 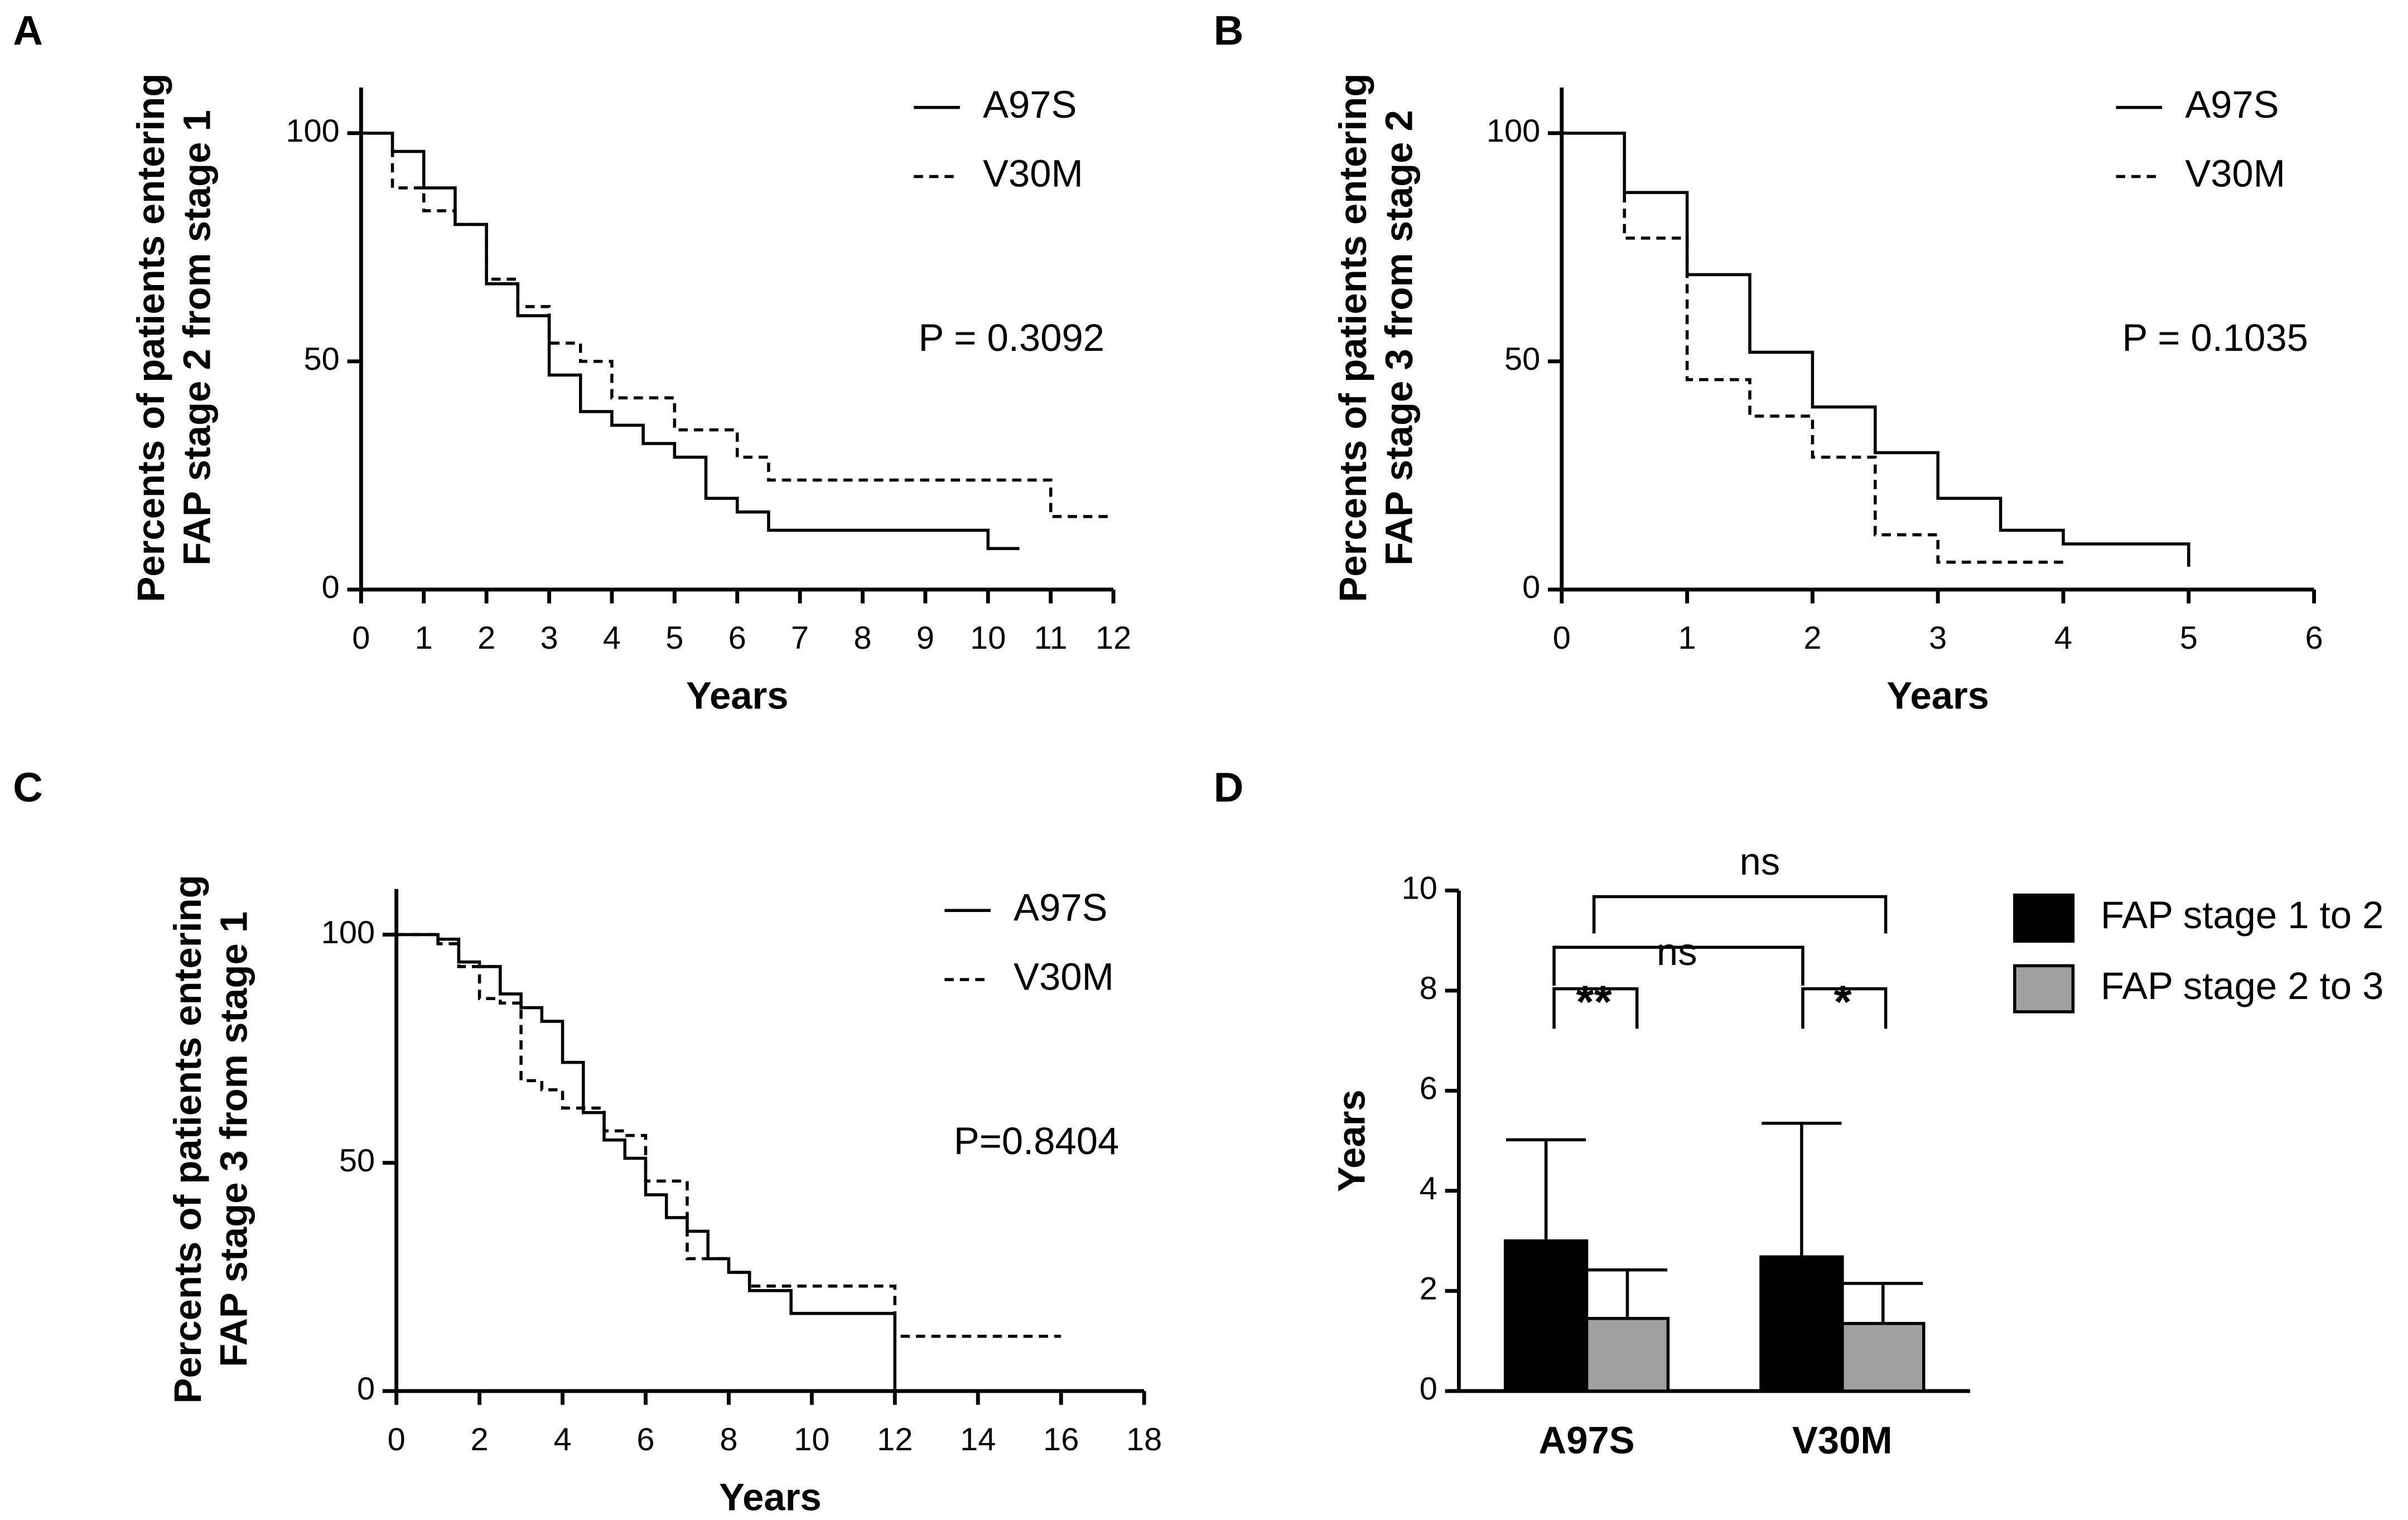 I want to click on y-axis-label: FAP stage 3 from stage 2, so click(x=1399, y=338).